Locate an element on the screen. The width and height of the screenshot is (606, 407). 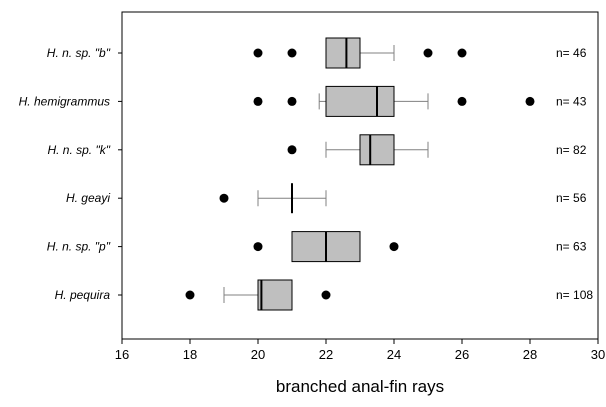
x-tick-label: 28 is located at coordinates (530, 354).